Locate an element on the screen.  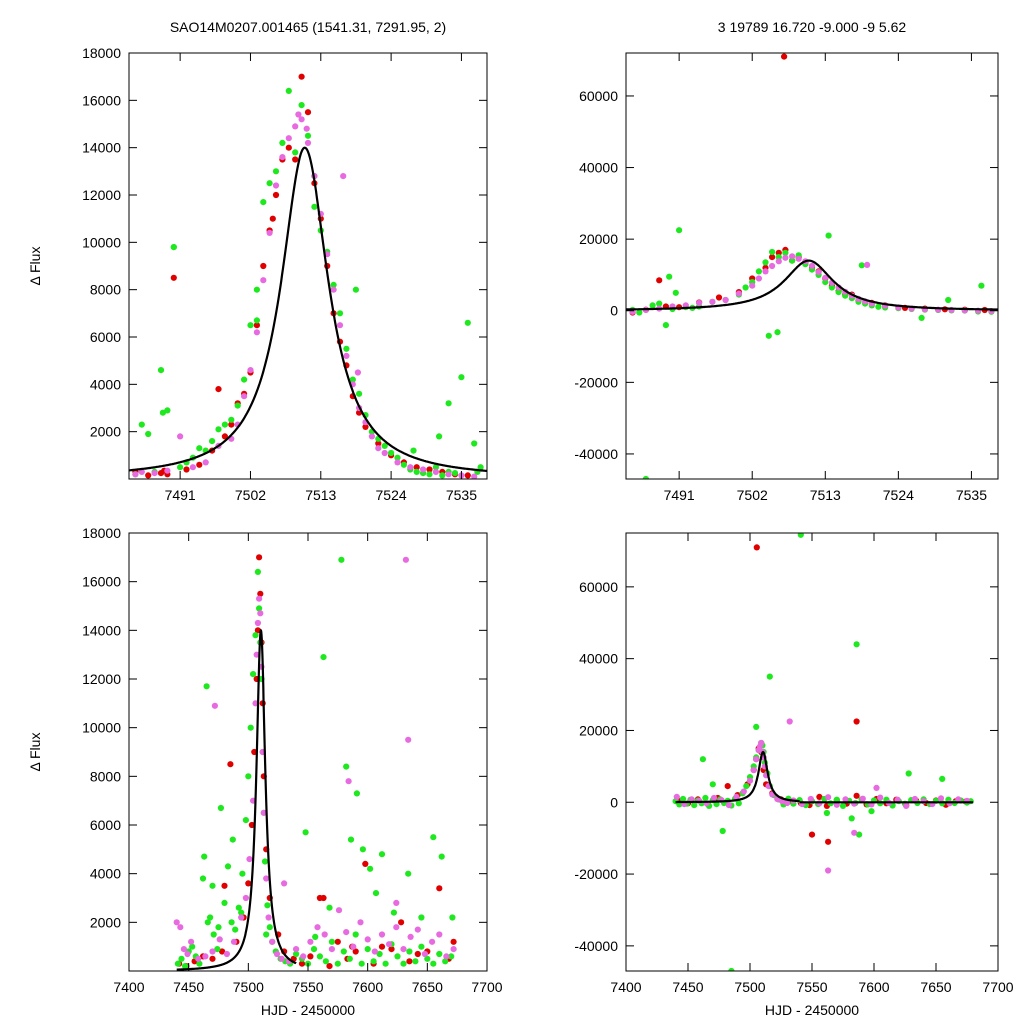
y-tick-label: -20000 is located at coordinates (596, 382).